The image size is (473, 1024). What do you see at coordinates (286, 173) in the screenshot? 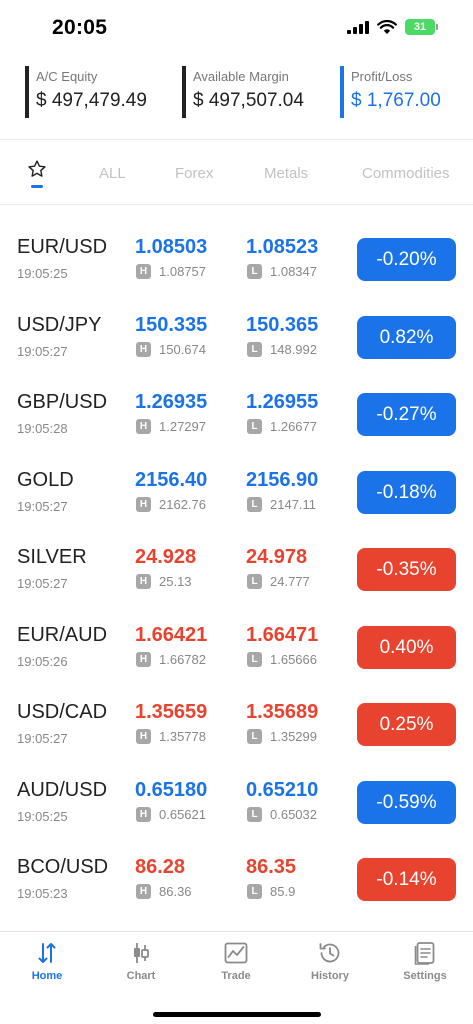
I see `tab-metals: Metals` at bounding box center [286, 173].